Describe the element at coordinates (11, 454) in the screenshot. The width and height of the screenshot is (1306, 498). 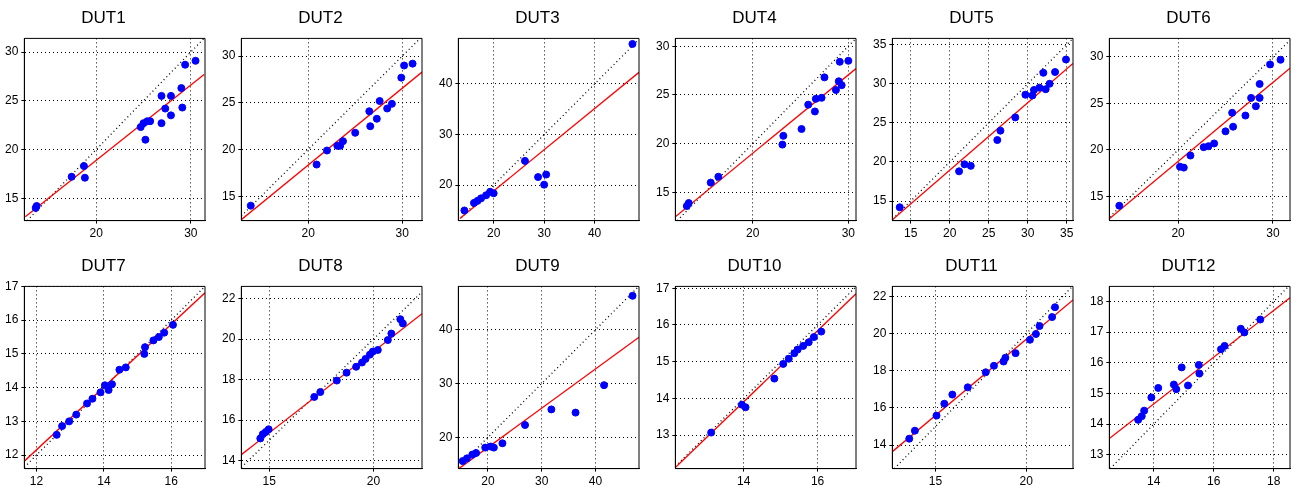
I see `y-tick-label: 12` at that location.